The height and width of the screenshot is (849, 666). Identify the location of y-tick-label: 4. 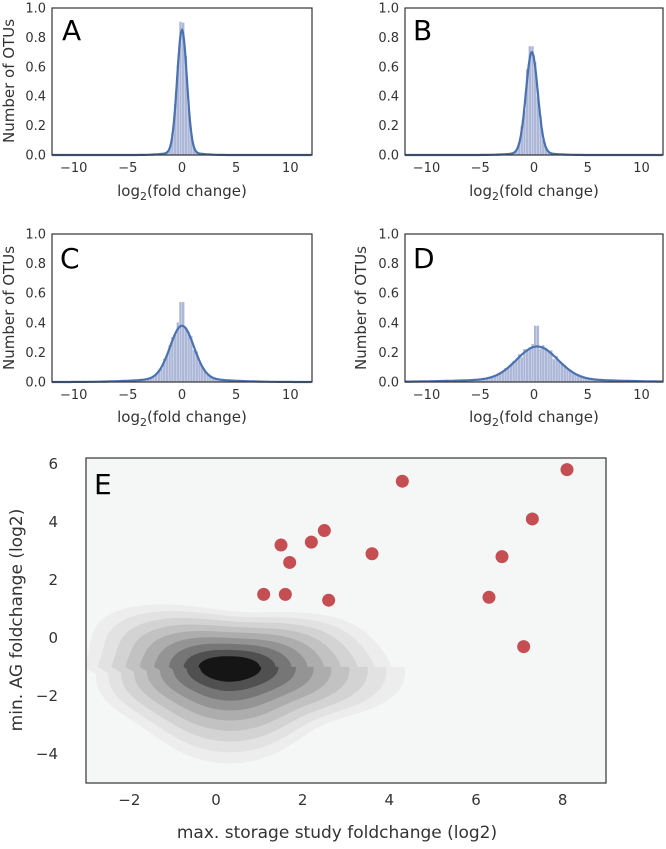
(53, 522).